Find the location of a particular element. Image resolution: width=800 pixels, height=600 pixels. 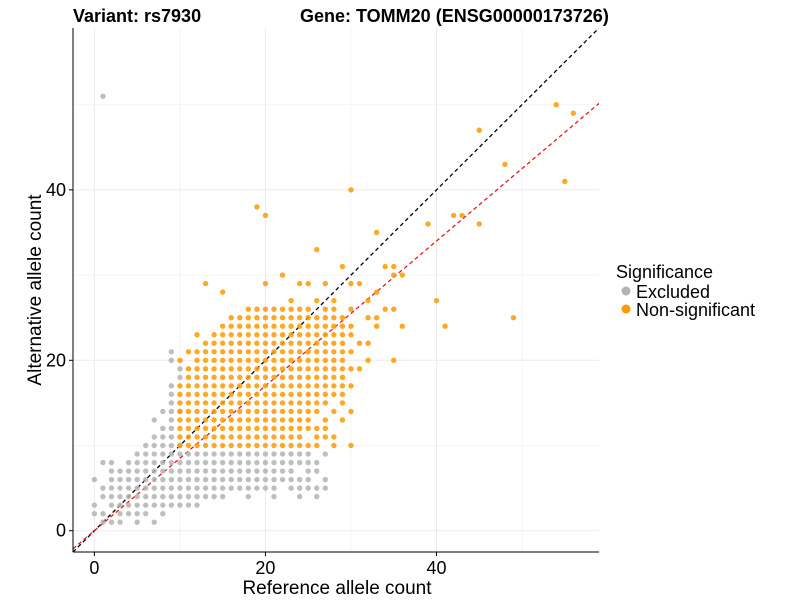

legend: Significance Excluded Non-significant is located at coordinates (685, 291).